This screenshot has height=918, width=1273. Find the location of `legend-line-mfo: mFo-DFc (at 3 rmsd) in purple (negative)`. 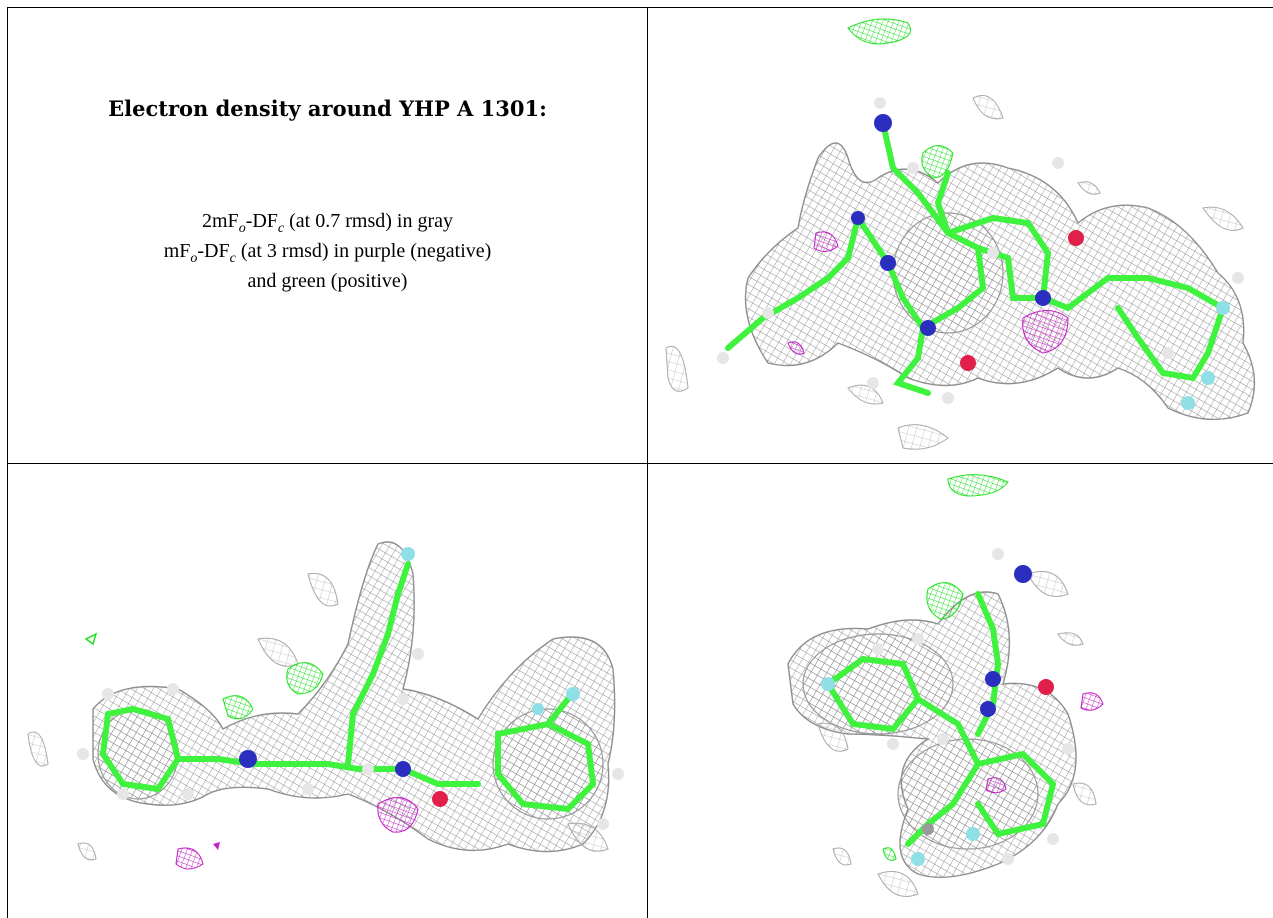

legend-line-mfo: mFo-DFc (at 3 rmsd) in purple (negative) is located at coordinates (327, 251).